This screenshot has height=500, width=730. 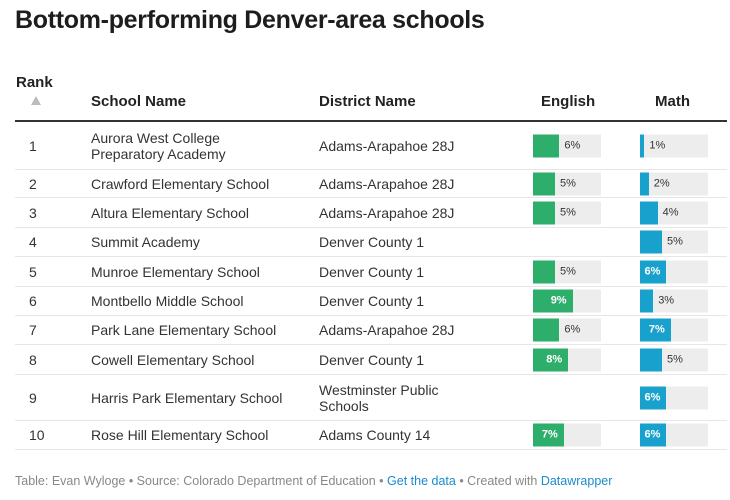 I want to click on math-bar-track: 7%, so click(x=674, y=330).